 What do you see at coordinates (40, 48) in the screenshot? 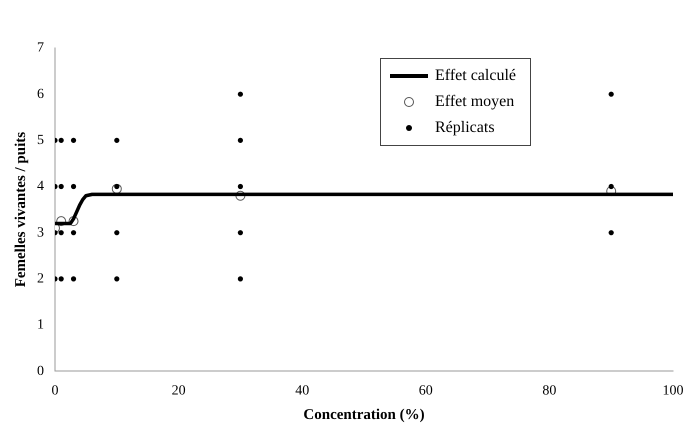
I see `y-tick-label: 7` at bounding box center [40, 48].